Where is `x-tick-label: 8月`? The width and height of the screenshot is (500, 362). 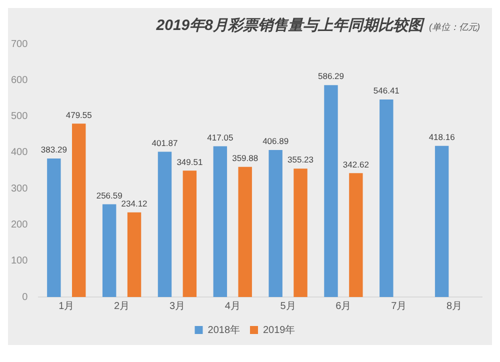 x-tick-label: 8月 is located at coordinates (454, 306).